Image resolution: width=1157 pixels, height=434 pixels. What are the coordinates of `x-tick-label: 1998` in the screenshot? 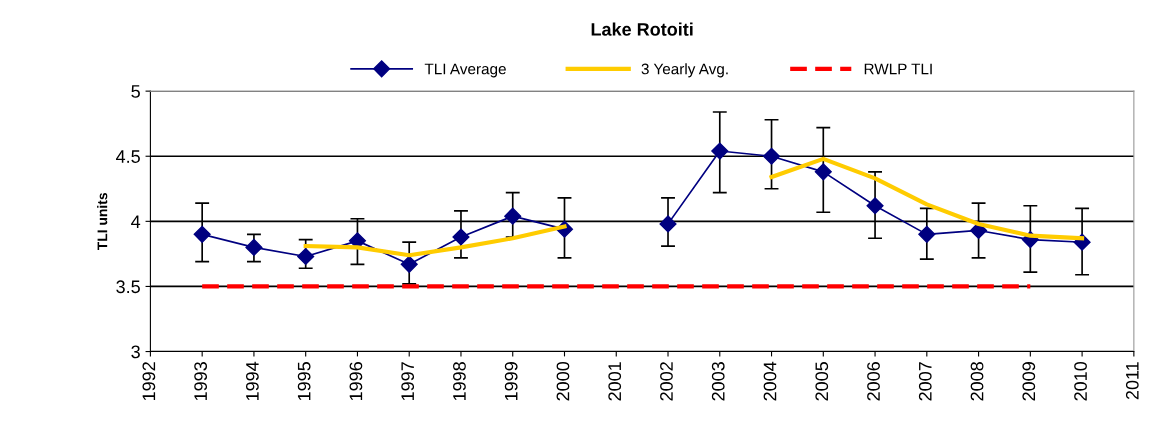 It's located at (459, 381).